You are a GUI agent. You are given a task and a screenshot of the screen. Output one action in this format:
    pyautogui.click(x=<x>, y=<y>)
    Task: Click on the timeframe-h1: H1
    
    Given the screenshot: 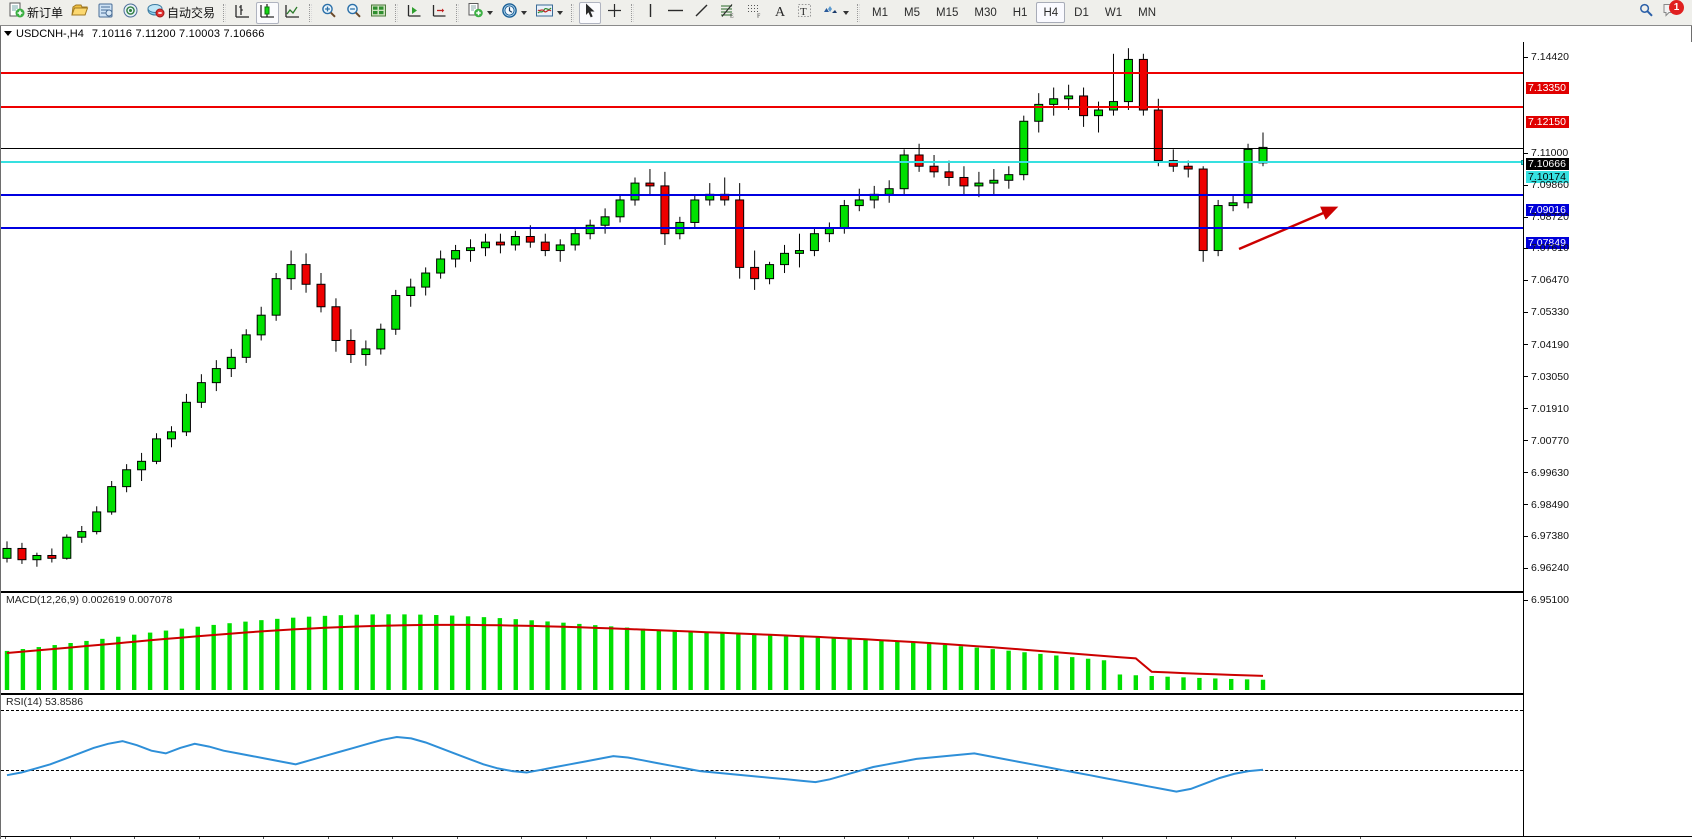 What is the action you would take?
    pyautogui.click(x=1020, y=12)
    